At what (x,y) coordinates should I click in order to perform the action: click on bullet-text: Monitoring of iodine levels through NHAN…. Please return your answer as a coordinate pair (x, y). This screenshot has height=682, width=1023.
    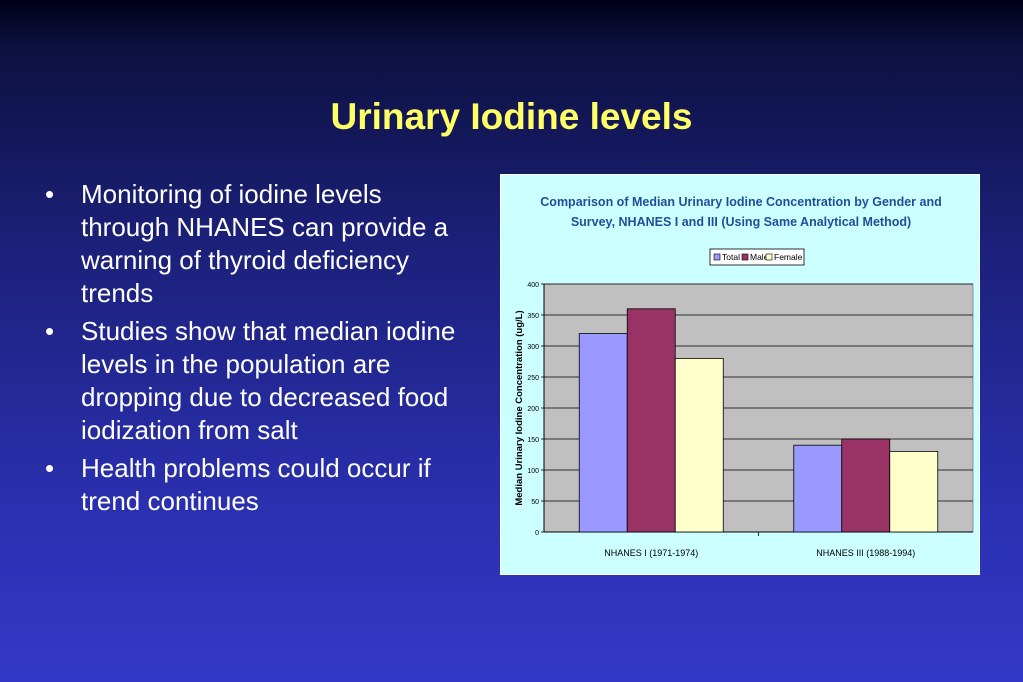
    Looking at the image, I should click on (265, 243).